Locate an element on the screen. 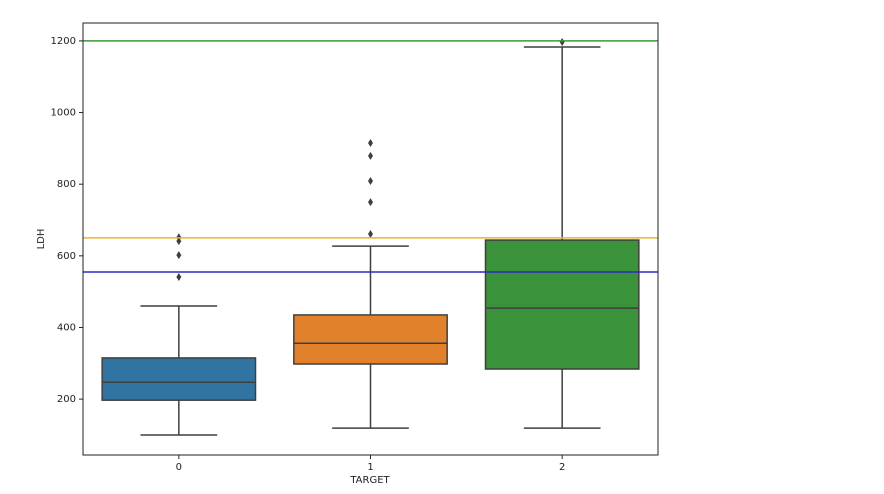 The height and width of the screenshot is (494, 884). x-tick-label: 2 is located at coordinates (562, 467).